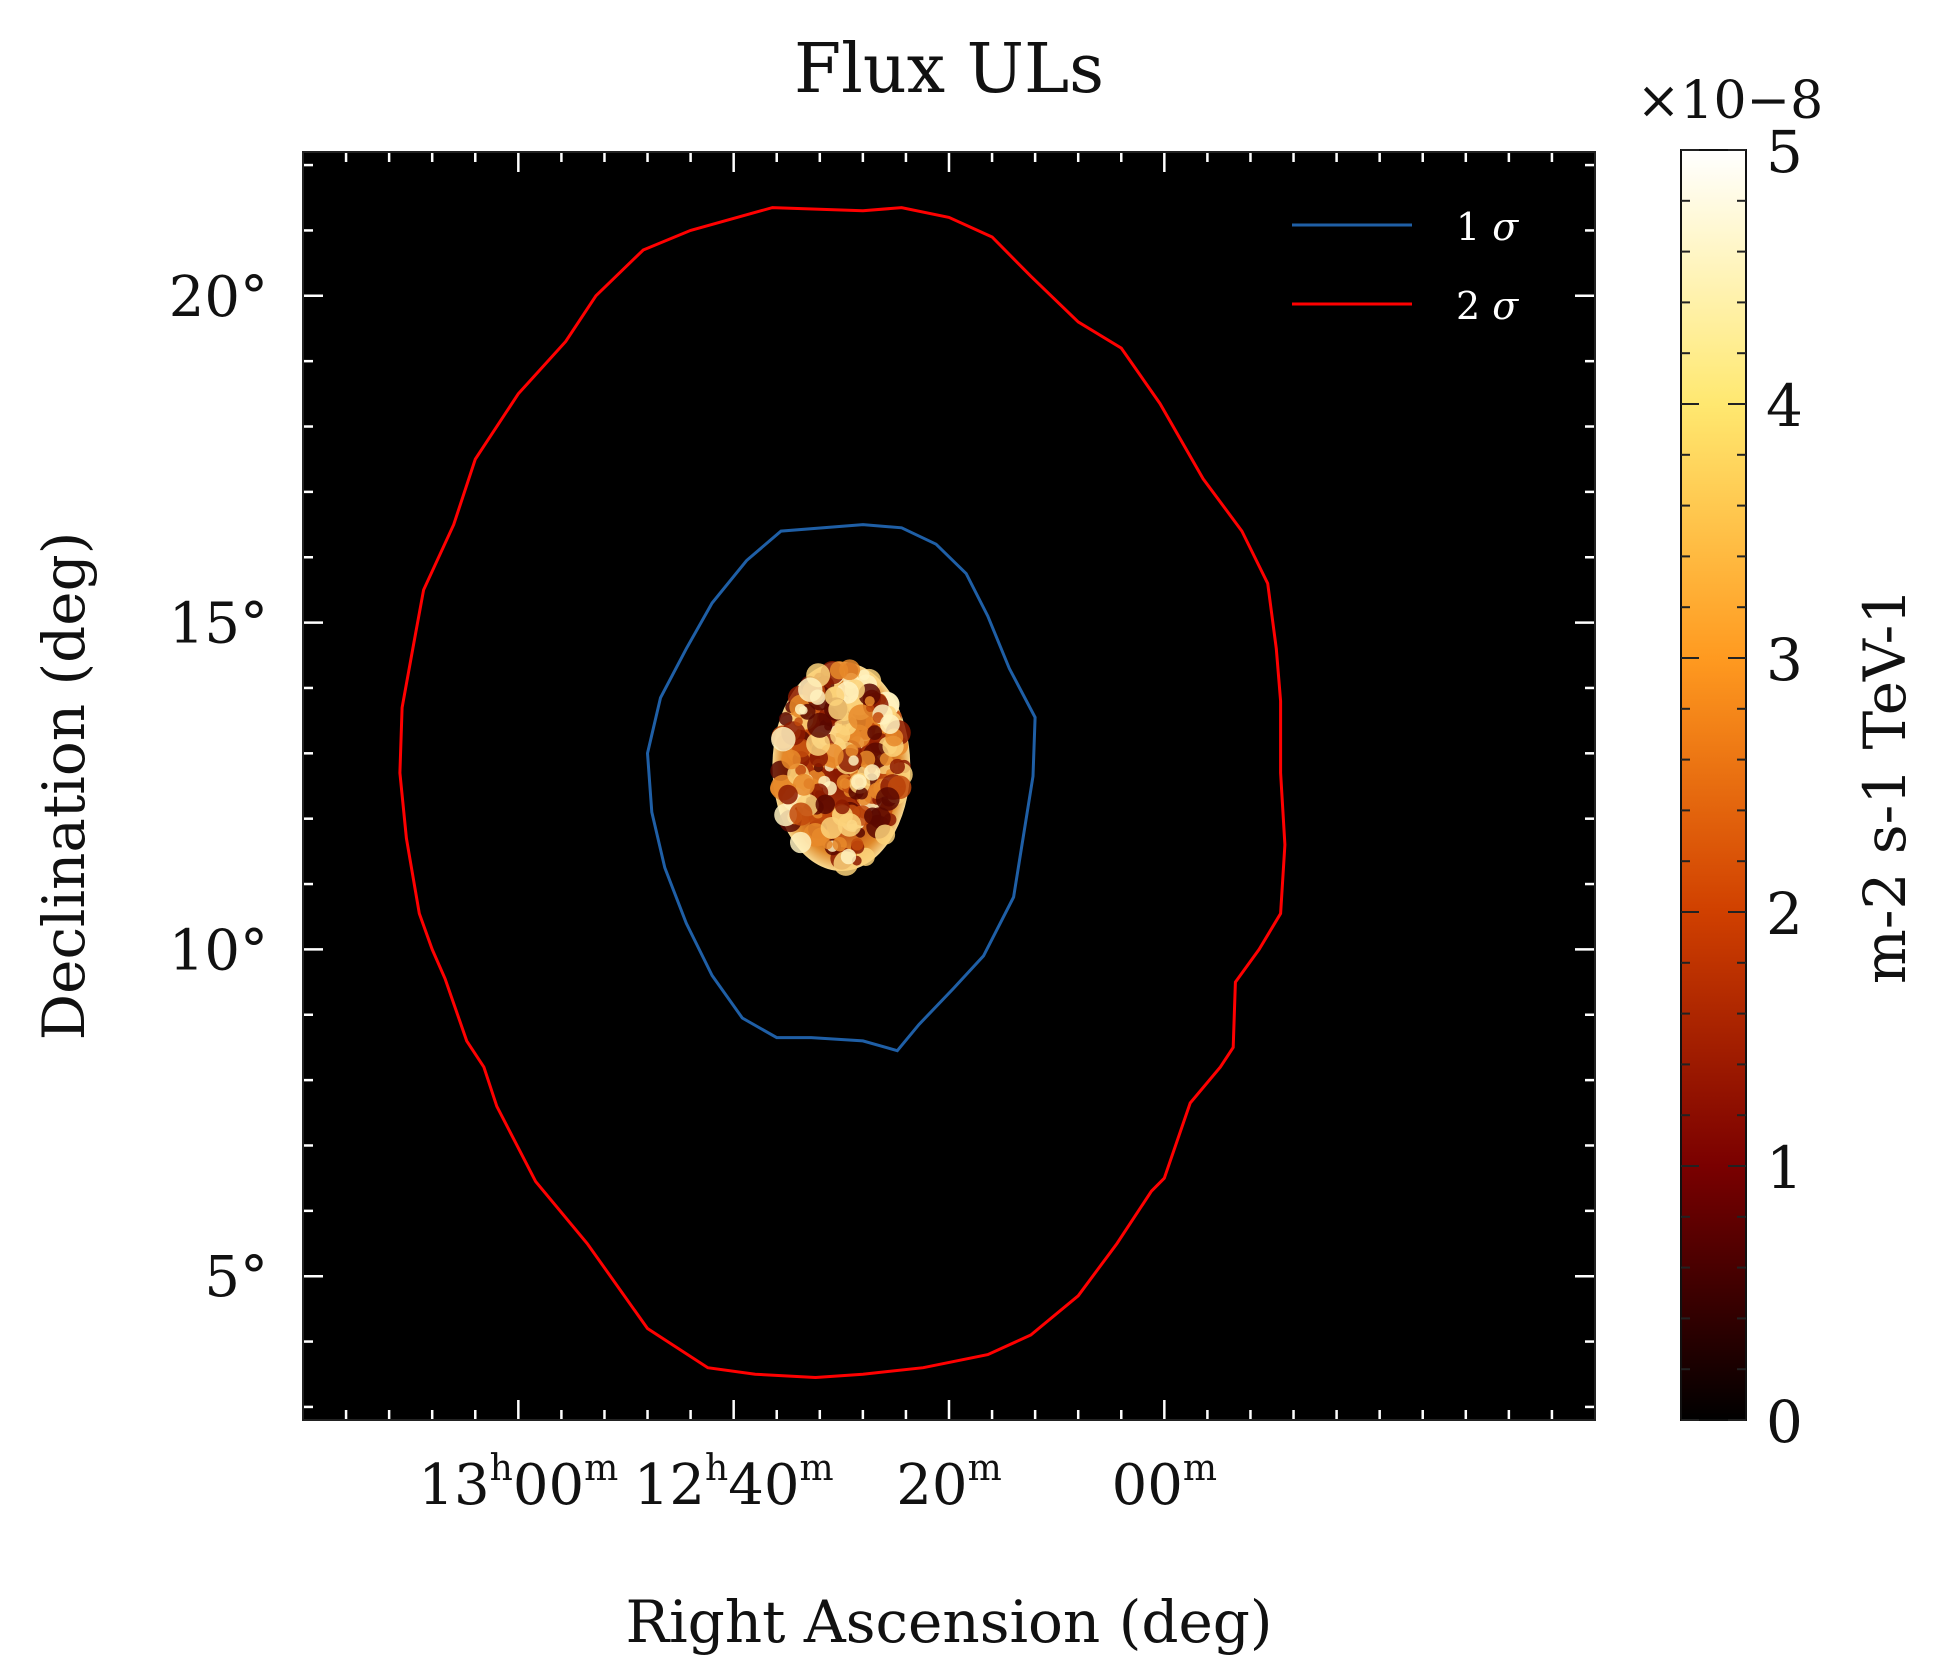 This screenshot has height=1676, width=1936. What do you see at coordinates (218, 297) in the screenshot?
I see `y-tick-label: 20°` at bounding box center [218, 297].